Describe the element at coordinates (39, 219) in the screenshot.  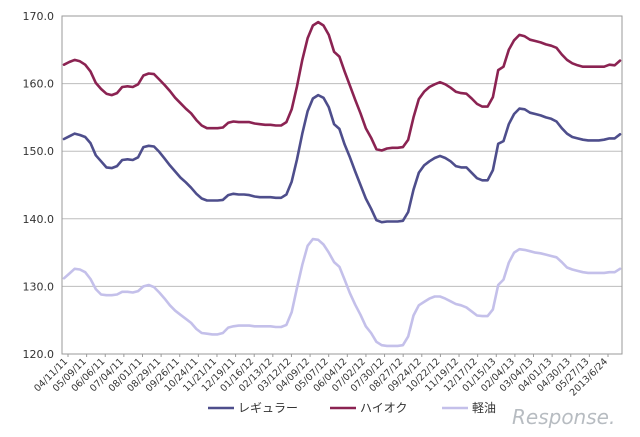
I see `y-tick-label: 140.0` at that location.